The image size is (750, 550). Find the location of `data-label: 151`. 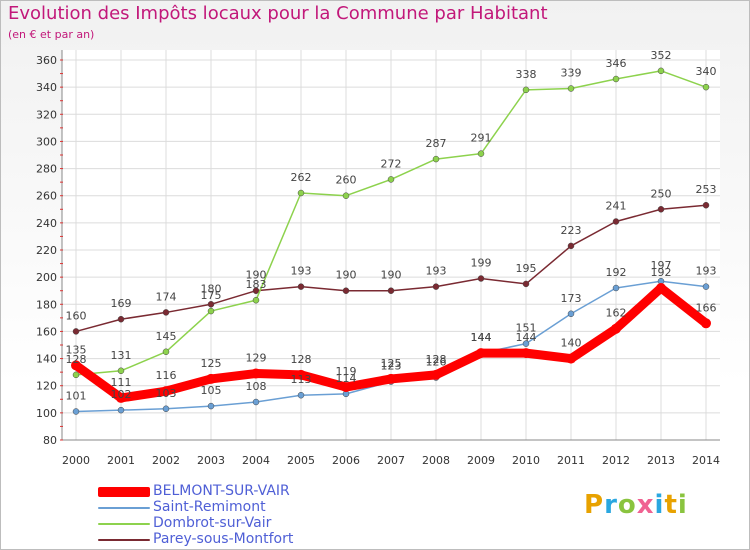

data-label: 151 is located at coordinates (526, 328).